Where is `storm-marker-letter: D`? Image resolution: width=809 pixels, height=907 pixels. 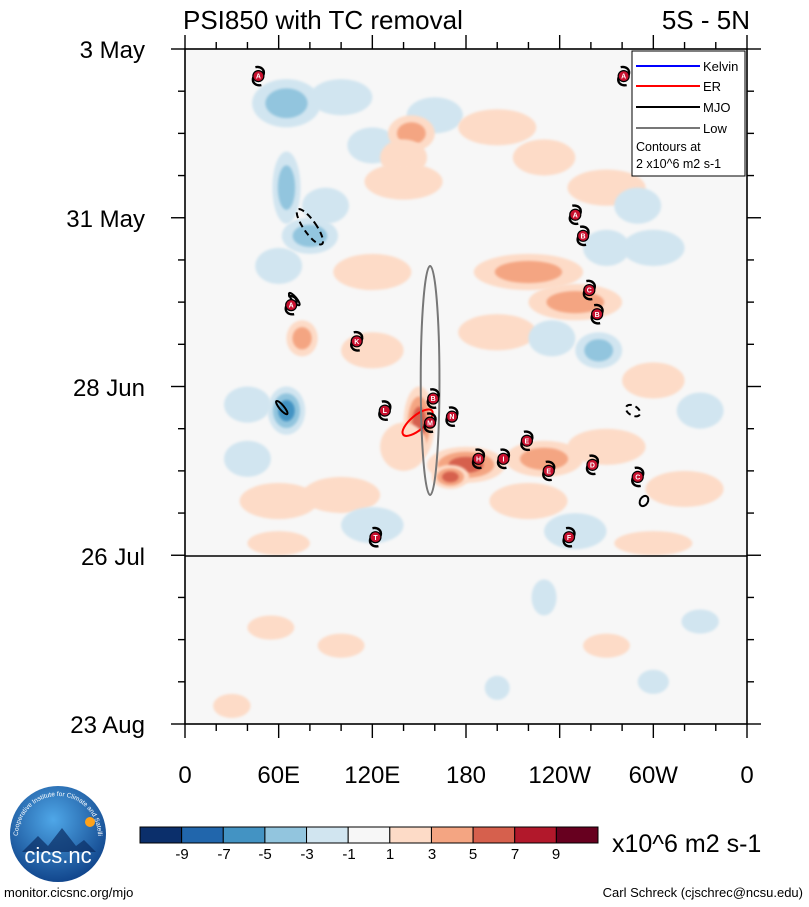
storm-marker-letter: D is located at coordinates (592, 465).